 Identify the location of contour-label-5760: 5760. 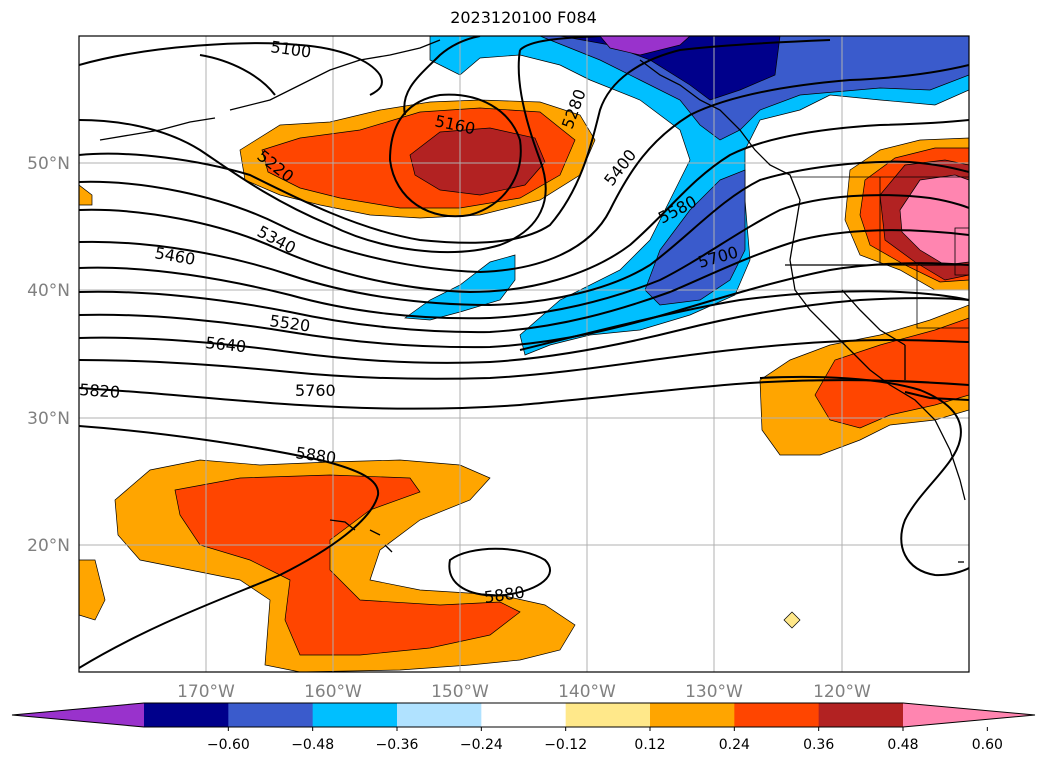
(315, 390).